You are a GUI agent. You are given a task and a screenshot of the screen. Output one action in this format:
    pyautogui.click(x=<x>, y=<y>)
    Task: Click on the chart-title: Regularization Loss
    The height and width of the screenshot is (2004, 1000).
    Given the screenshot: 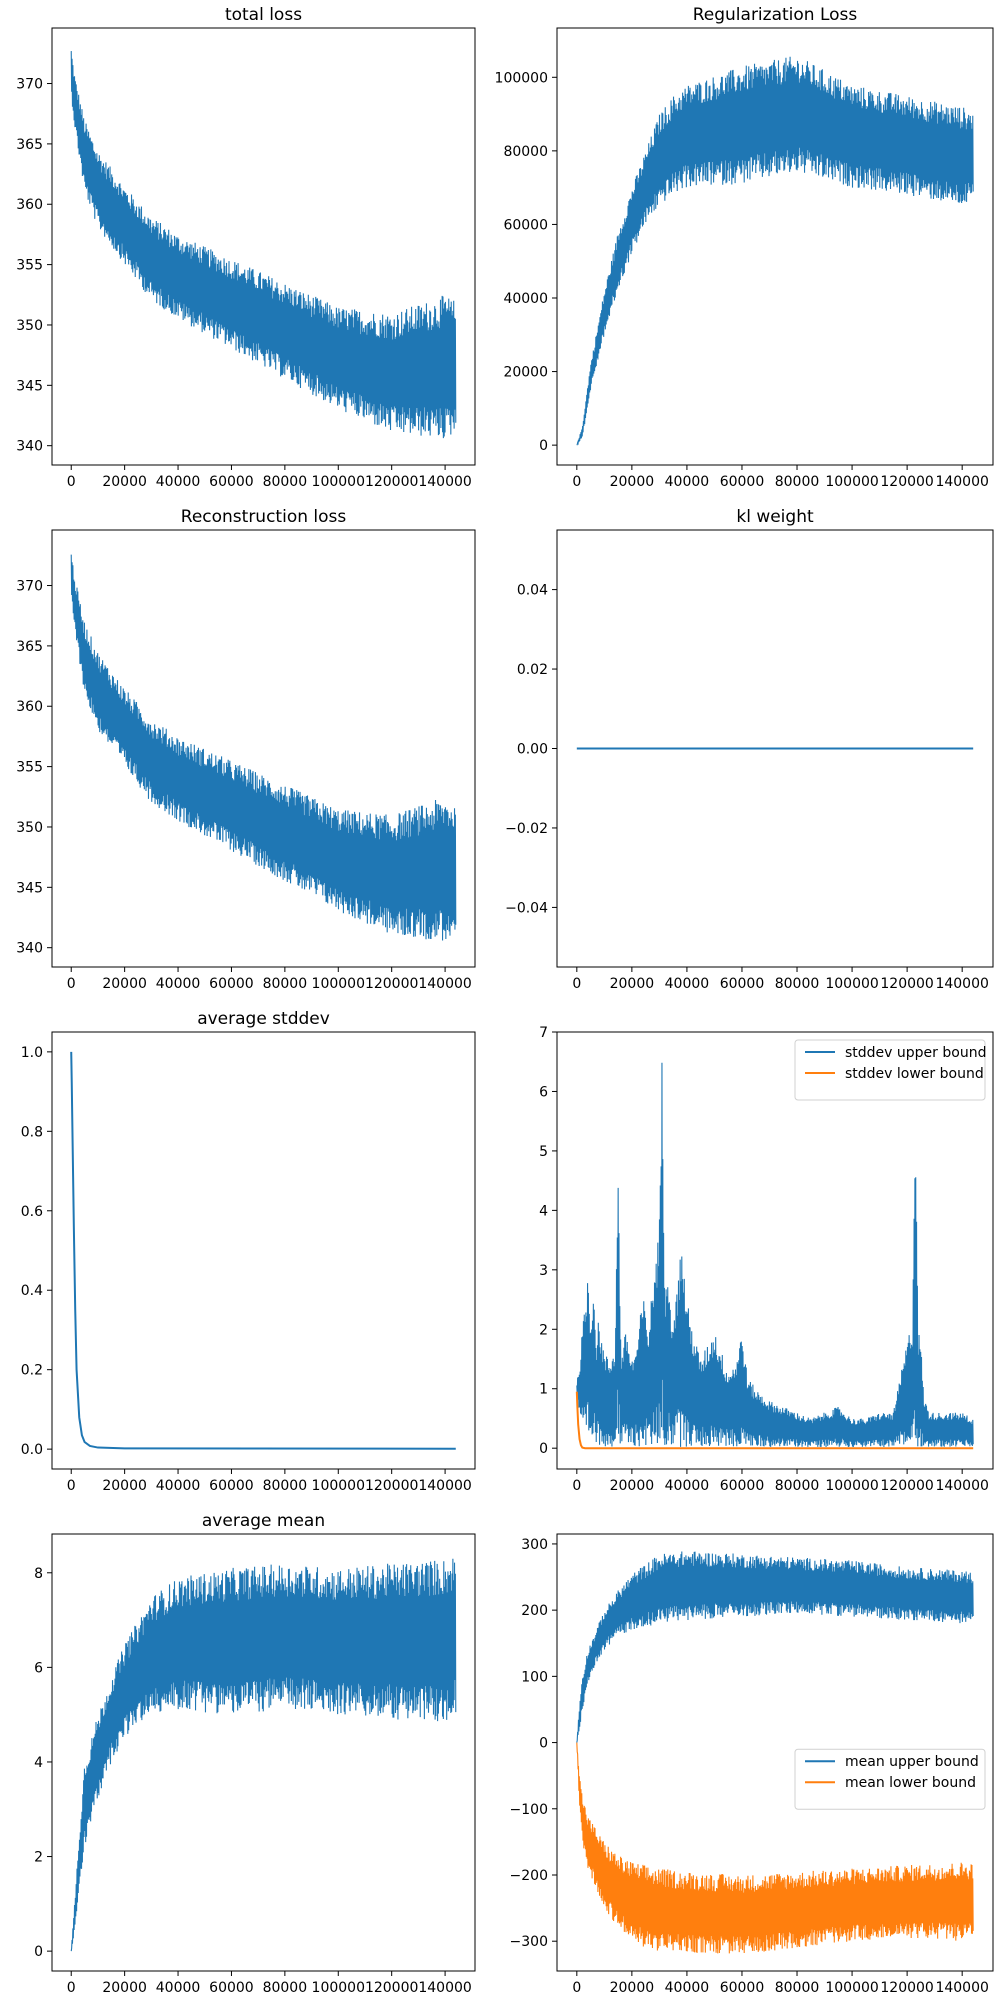 What is the action you would take?
    pyautogui.click(x=775, y=15)
    